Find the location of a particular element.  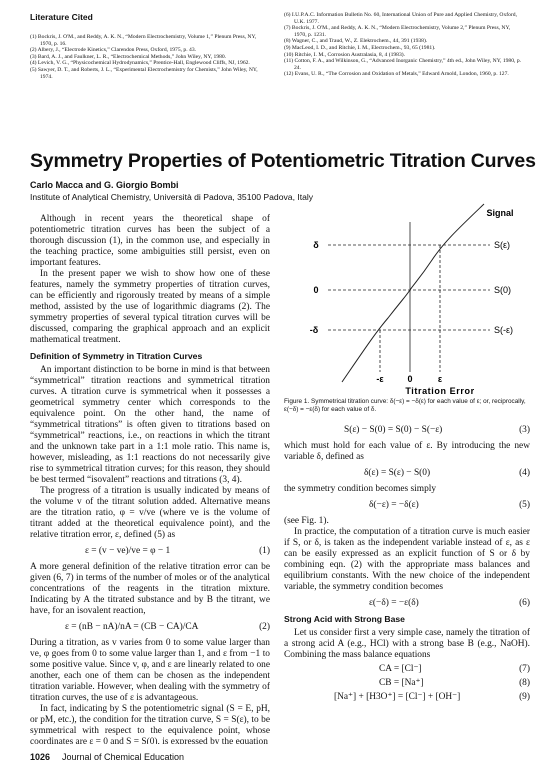

equation-text: δ(−ε) = −δ(ε) is located at coordinates (394, 505).